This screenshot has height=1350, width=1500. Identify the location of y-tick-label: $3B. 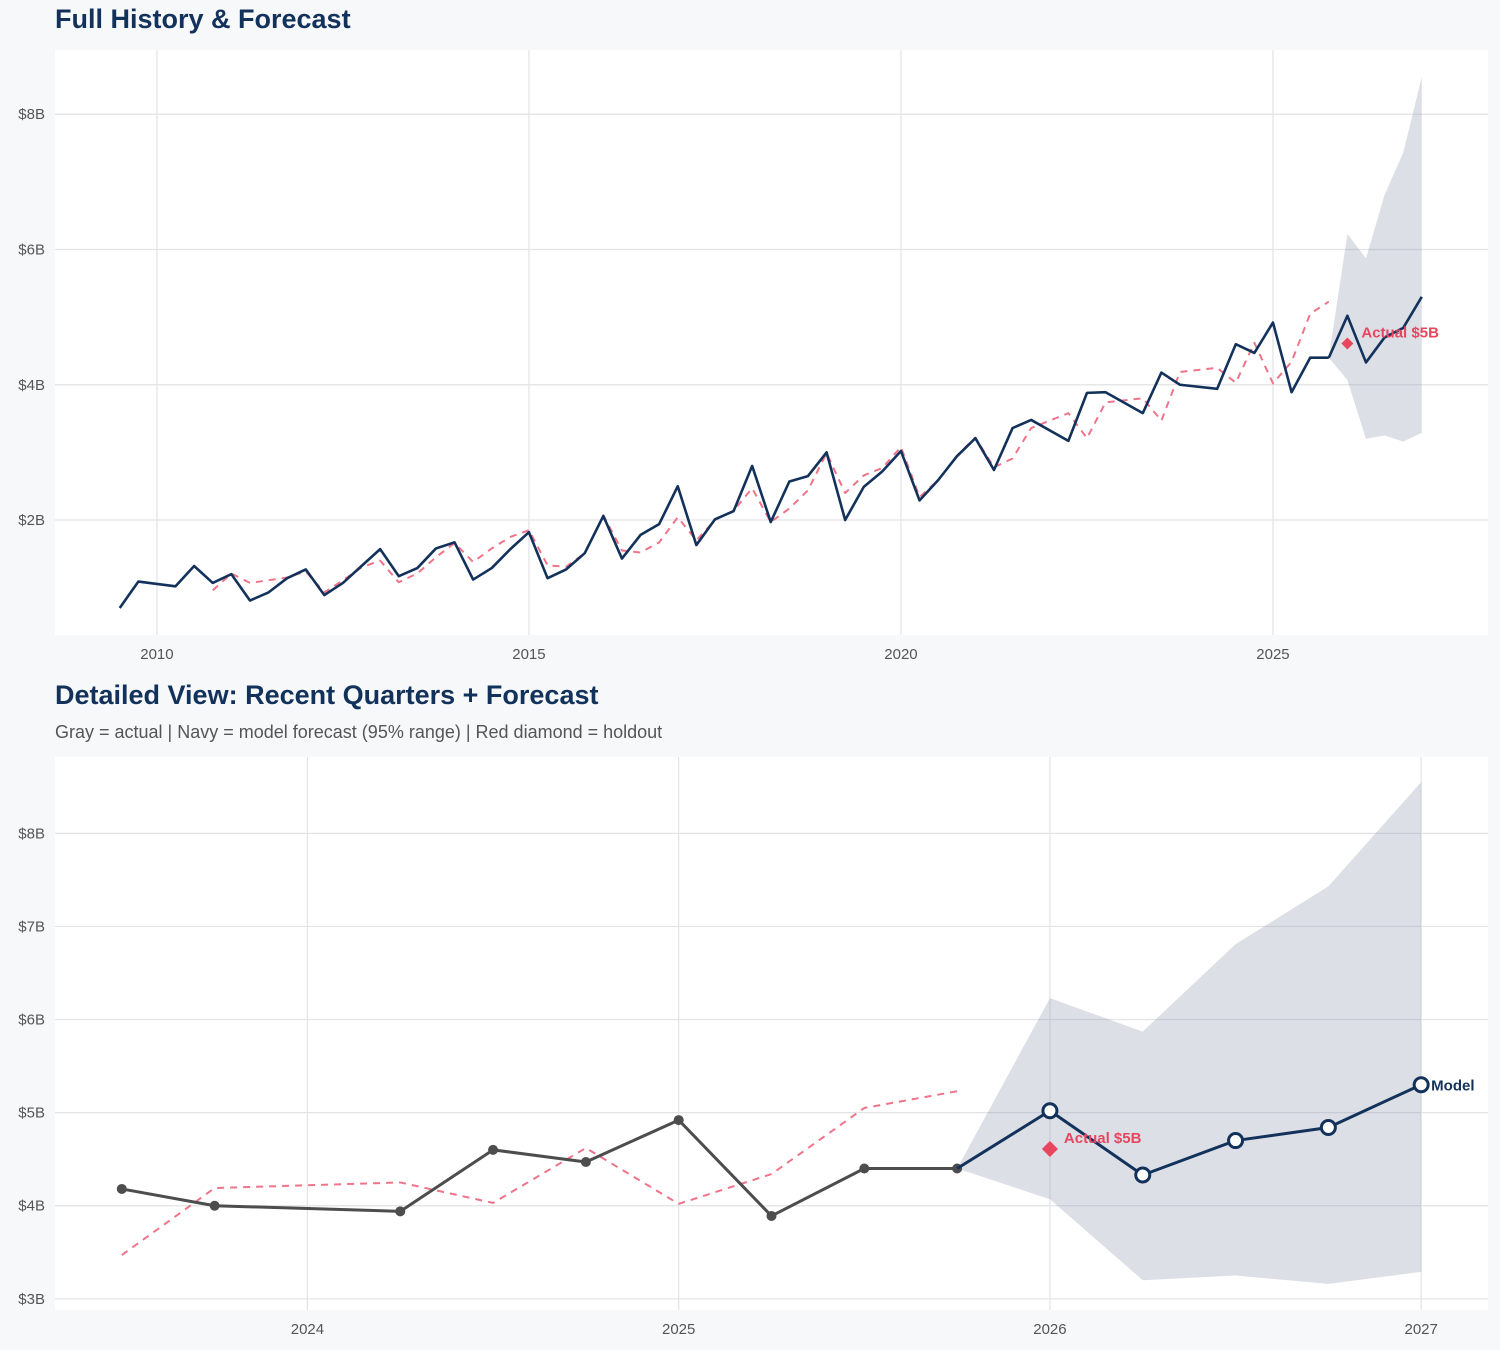
(31, 1299).